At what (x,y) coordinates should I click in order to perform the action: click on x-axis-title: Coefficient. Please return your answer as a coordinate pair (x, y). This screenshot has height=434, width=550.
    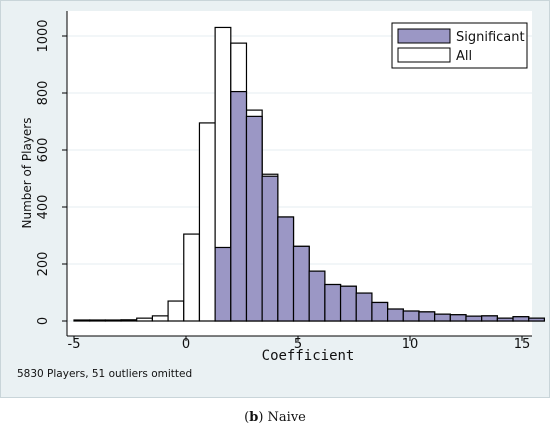
    Looking at the image, I should click on (308, 356).